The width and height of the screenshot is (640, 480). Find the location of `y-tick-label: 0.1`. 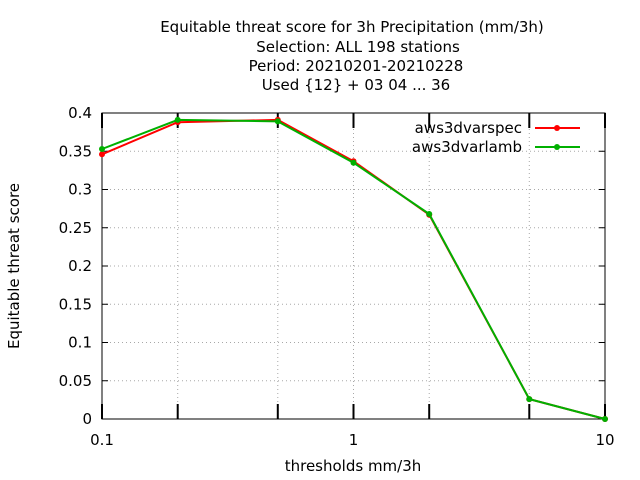

y-tick-label: 0.1 is located at coordinates (80, 343).